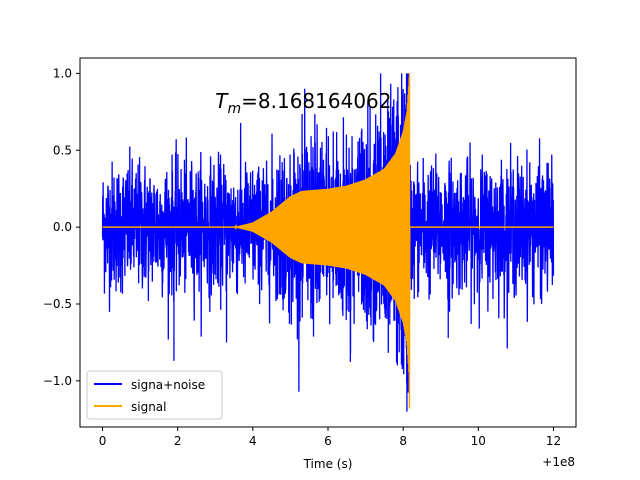  Describe the element at coordinates (253, 441) in the screenshot. I see `x-tick-label: 4` at that location.